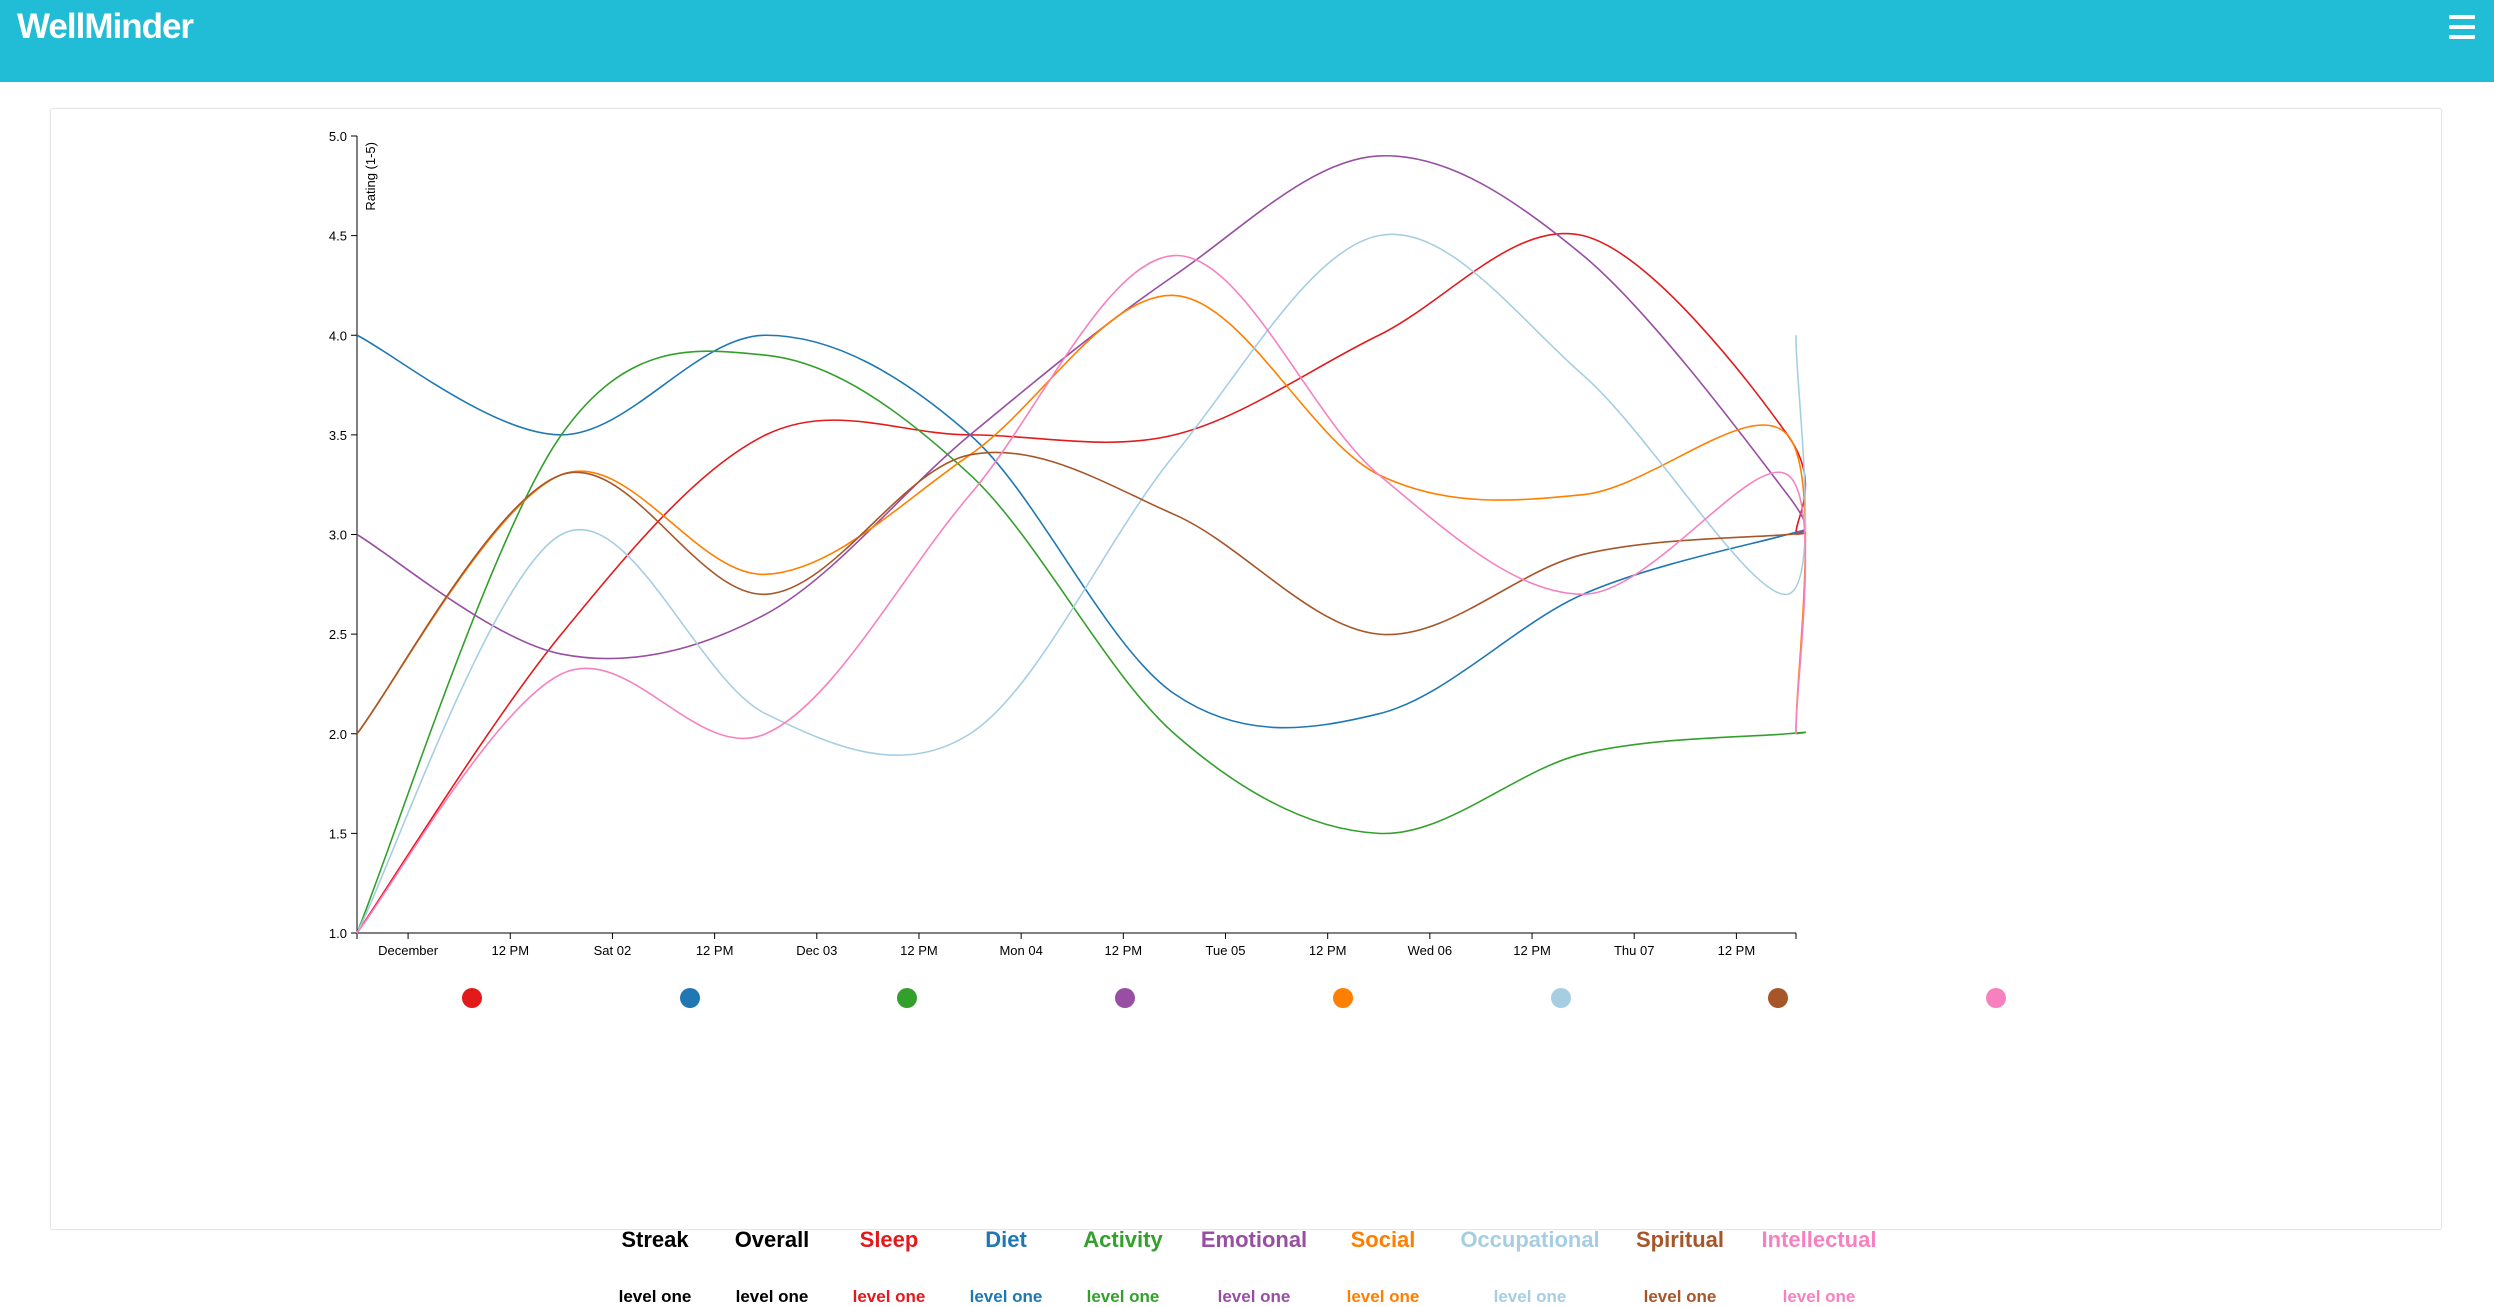 This screenshot has width=2494, height=1307. I want to click on y-tick-label: 3.5, so click(338, 435).